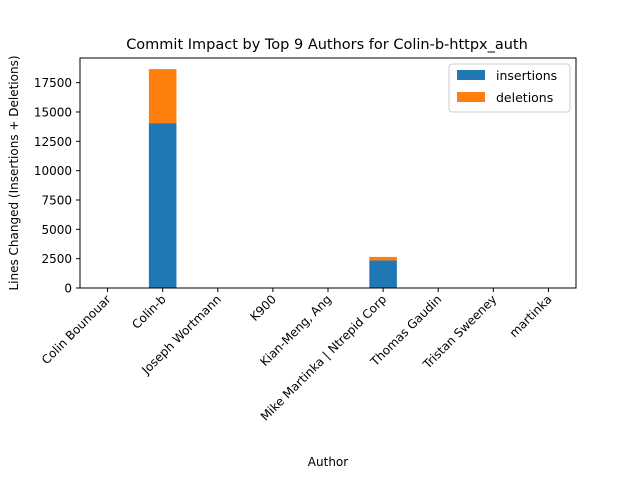  Describe the element at coordinates (56, 259) in the screenshot. I see `y-tick-label: 2500` at that location.